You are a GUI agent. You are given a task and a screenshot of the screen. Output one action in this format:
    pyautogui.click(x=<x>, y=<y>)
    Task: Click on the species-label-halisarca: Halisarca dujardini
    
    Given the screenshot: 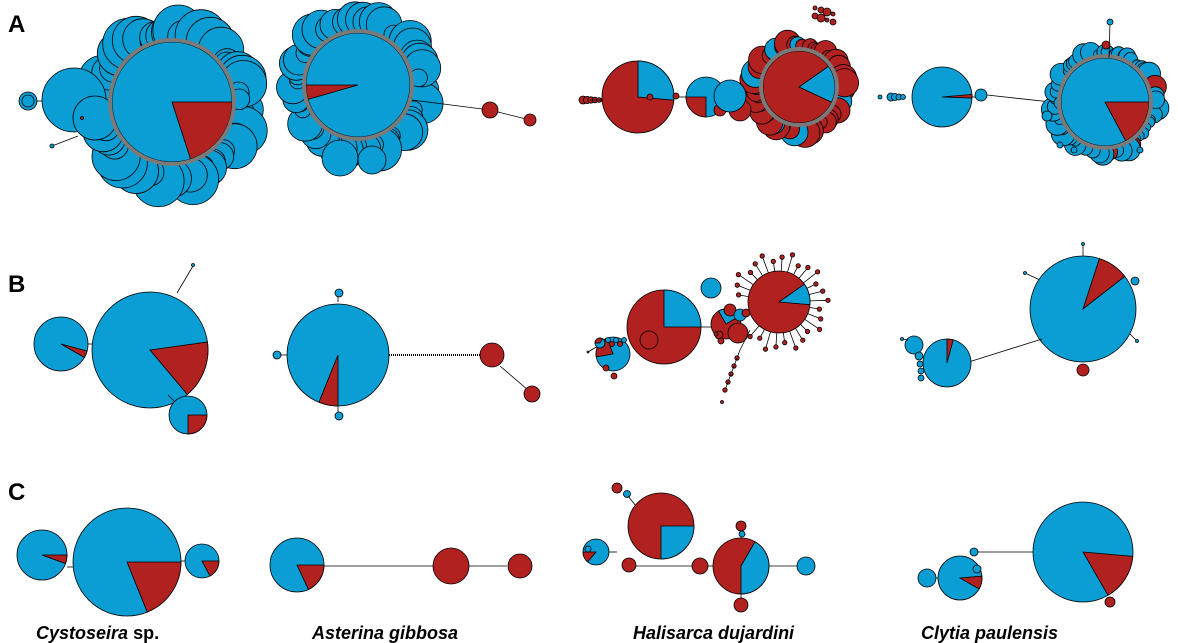 What is the action you would take?
    pyautogui.click(x=714, y=633)
    